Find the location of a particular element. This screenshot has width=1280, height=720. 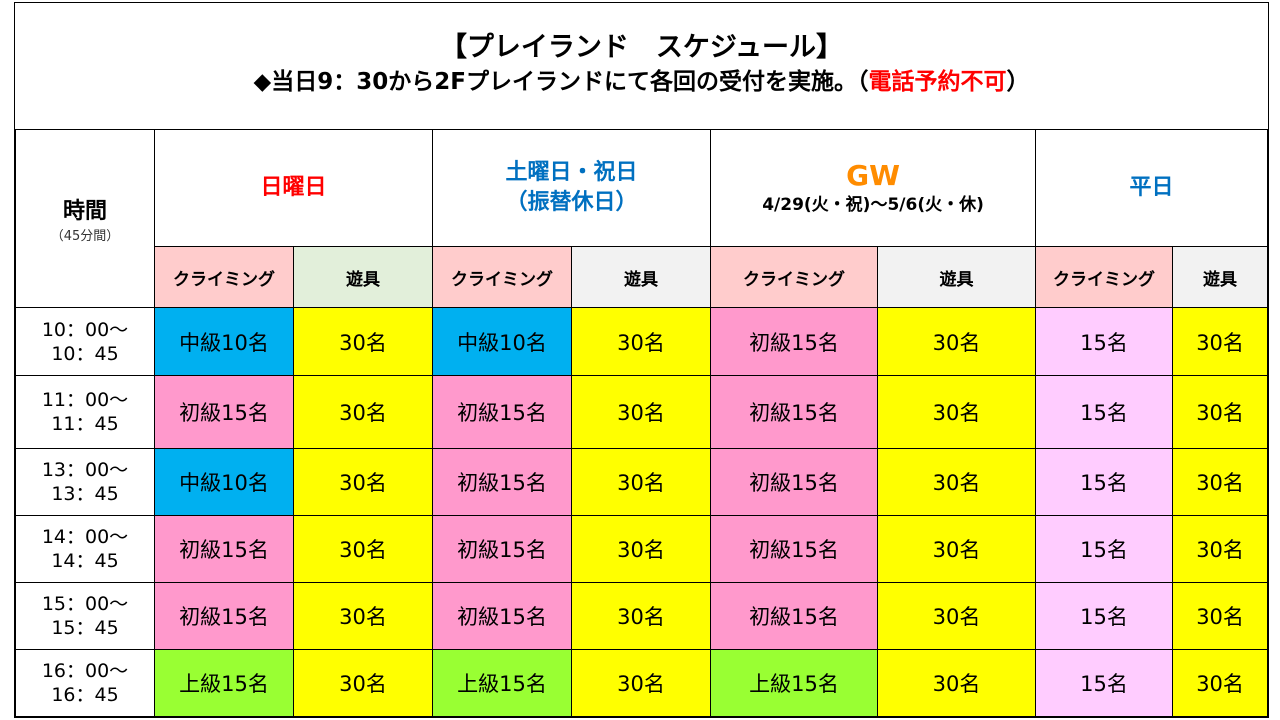

time-slot-cell: 10：00～ 10：45 is located at coordinates (85, 341).